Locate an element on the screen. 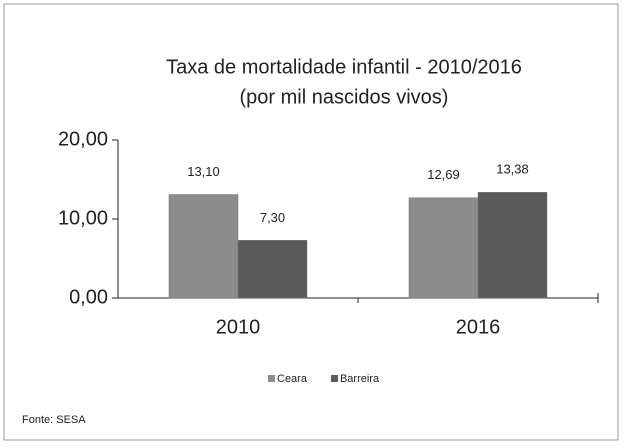  chart-subtitle: (por mil nascidos vivos) is located at coordinates (344, 97).